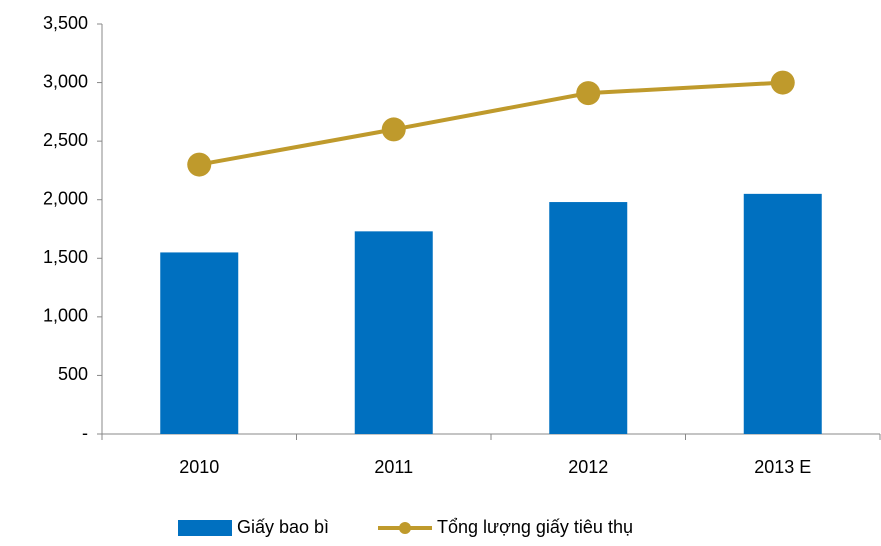 The image size is (881, 546). Describe the element at coordinates (65, 198) in the screenshot. I see `y-tick-label: 2,000` at that location.